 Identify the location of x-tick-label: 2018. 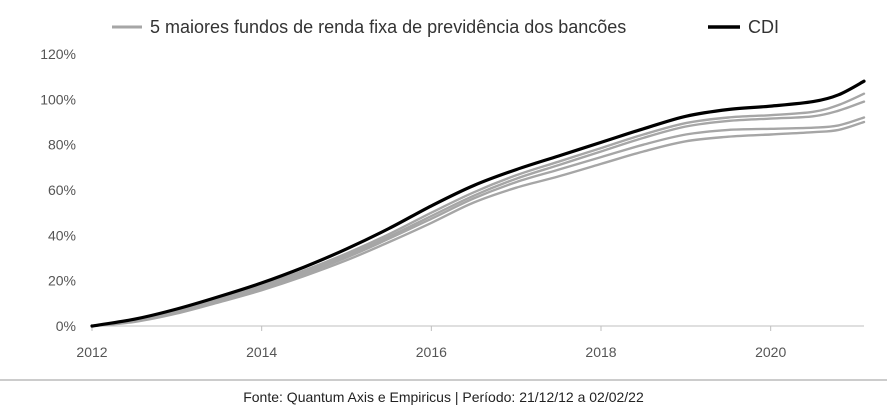
(600, 352).